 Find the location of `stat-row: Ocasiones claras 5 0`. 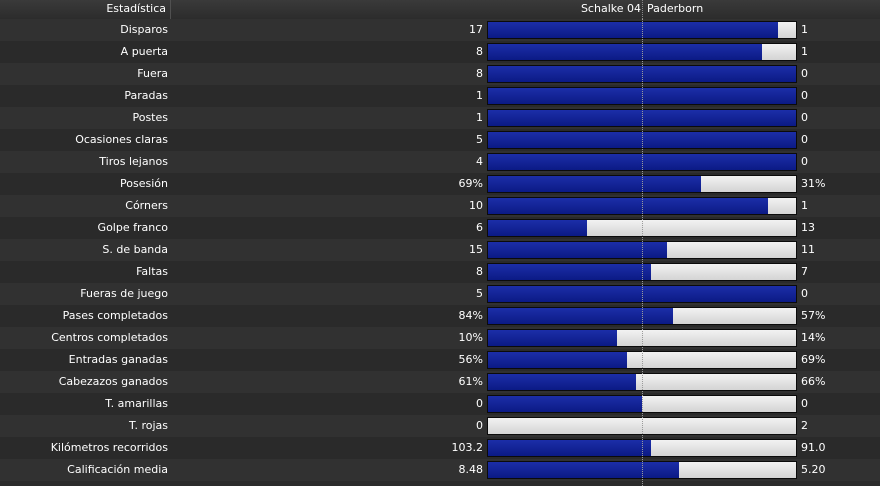

stat-row: Ocasiones claras 5 0 is located at coordinates (440, 140).